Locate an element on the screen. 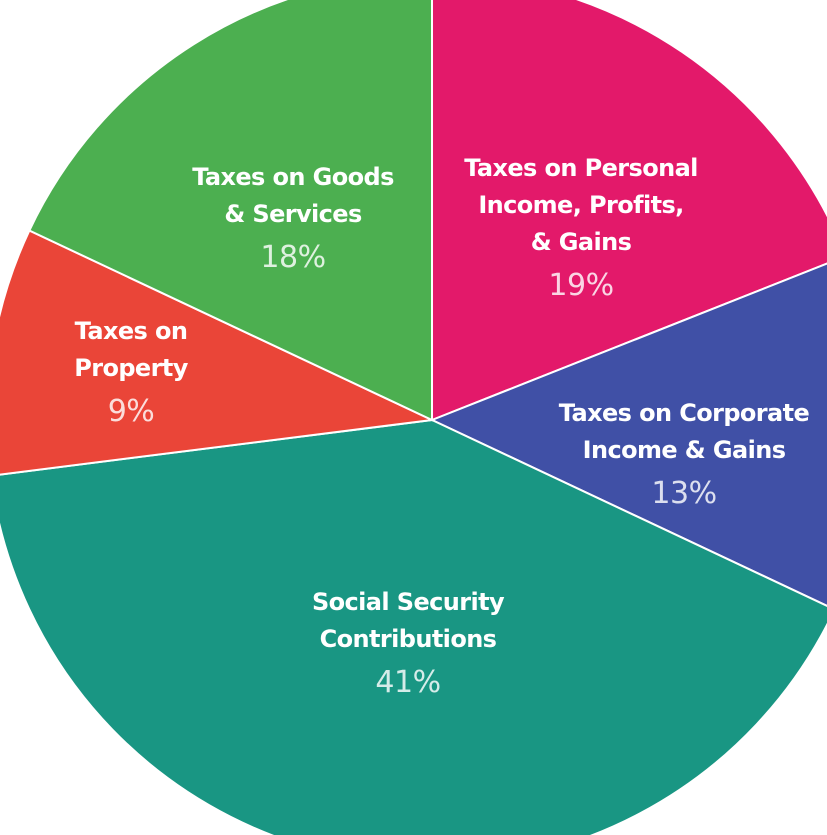 This screenshot has width=827, height=835. slice-label: Property is located at coordinates (131, 368).